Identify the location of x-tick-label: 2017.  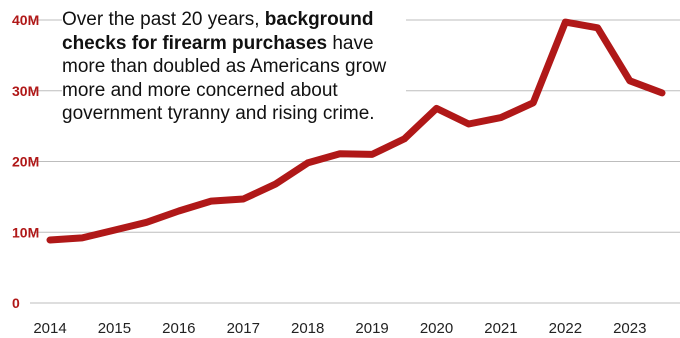
(243, 328).